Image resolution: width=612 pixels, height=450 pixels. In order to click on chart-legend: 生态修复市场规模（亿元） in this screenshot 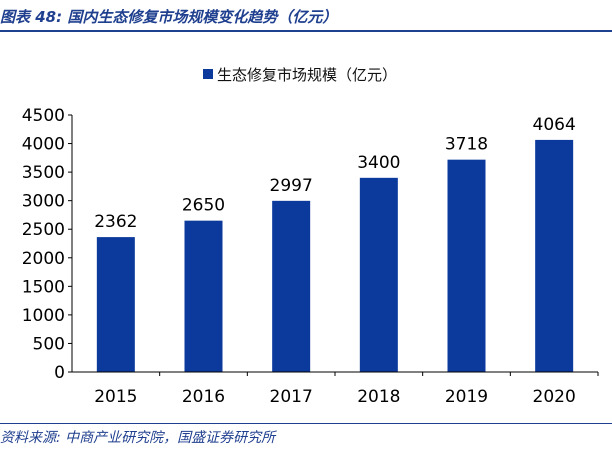, I will do `click(300, 74)`.